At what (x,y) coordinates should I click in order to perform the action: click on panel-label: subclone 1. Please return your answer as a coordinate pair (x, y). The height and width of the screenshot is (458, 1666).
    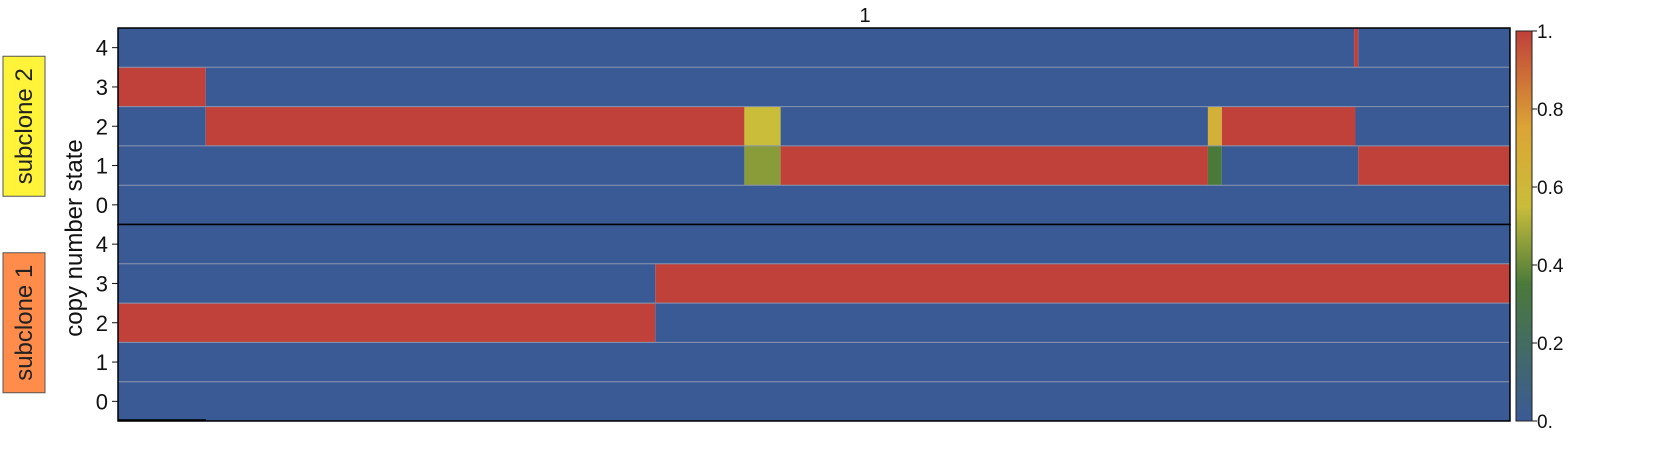
    Looking at the image, I should click on (24, 323).